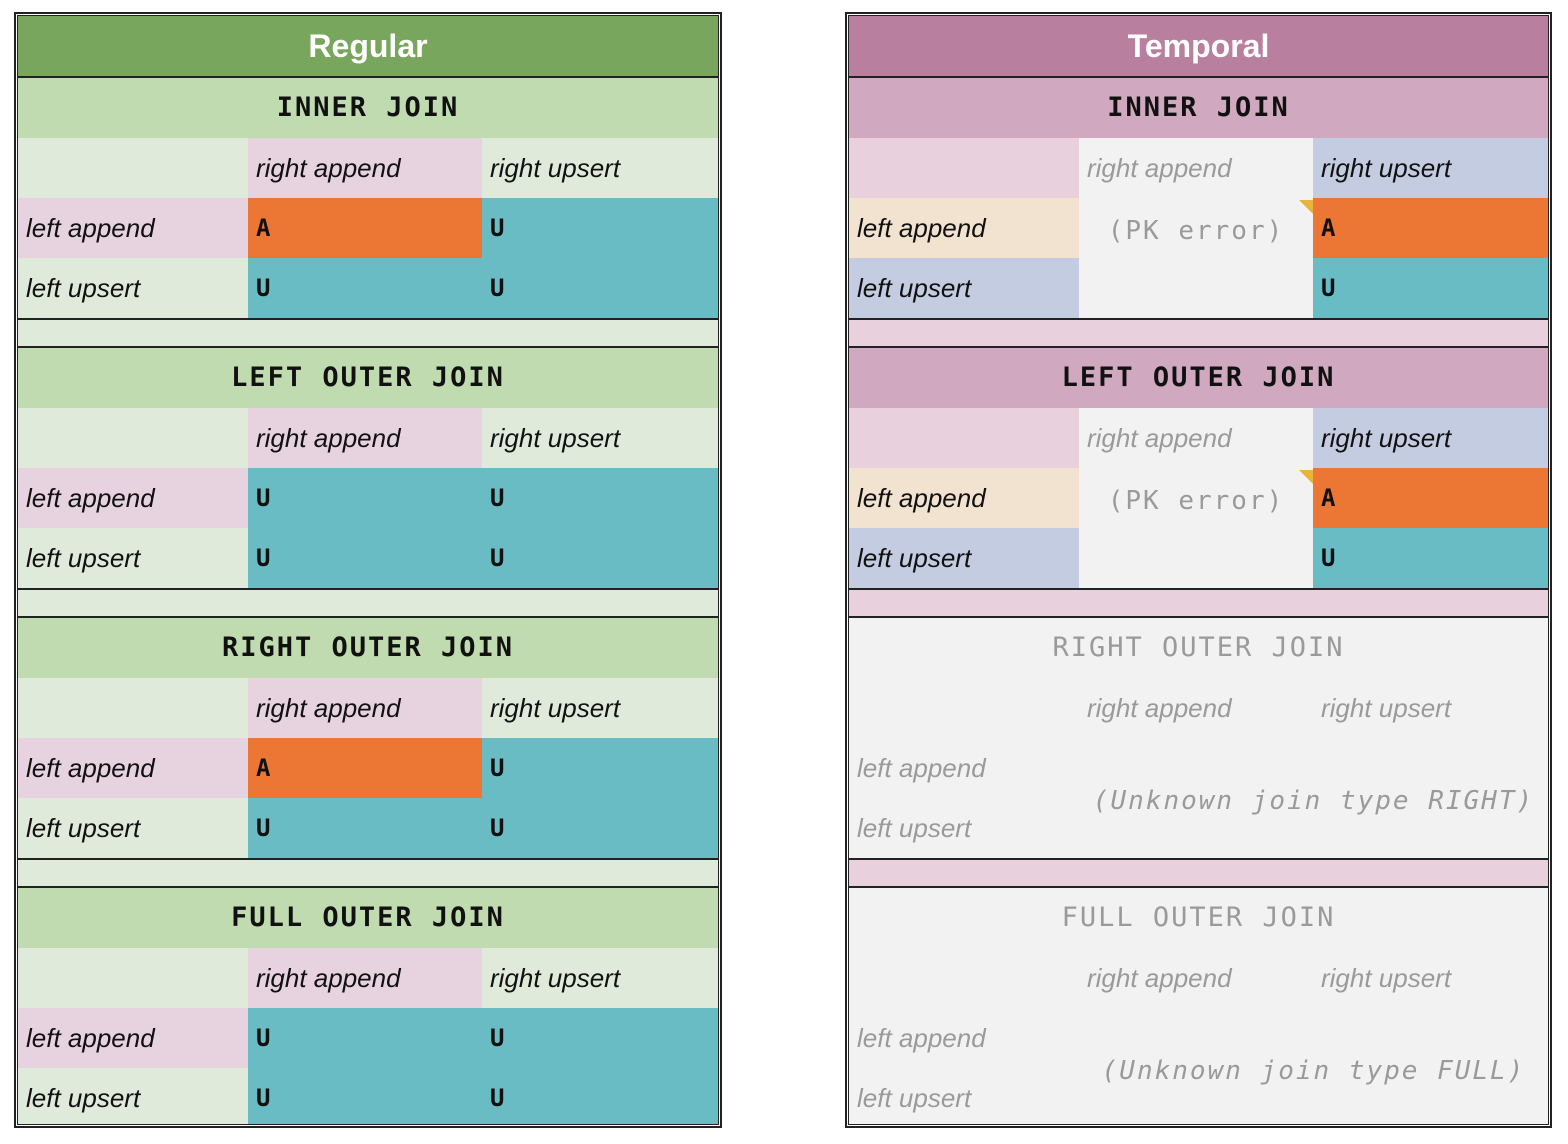 This screenshot has width=1568, height=1144. I want to click on temporal-title: Temporal, so click(1198, 47).